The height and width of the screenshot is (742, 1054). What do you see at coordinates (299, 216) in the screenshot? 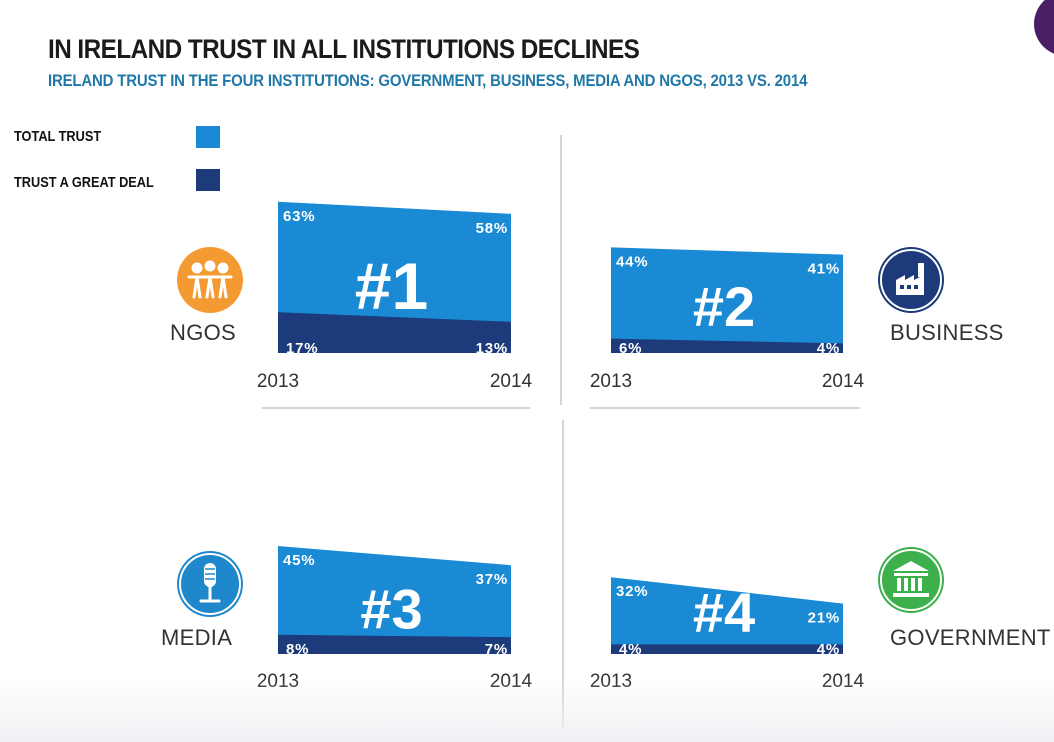
I see `ngos-total-trust-2013-label: 63%` at bounding box center [299, 216].